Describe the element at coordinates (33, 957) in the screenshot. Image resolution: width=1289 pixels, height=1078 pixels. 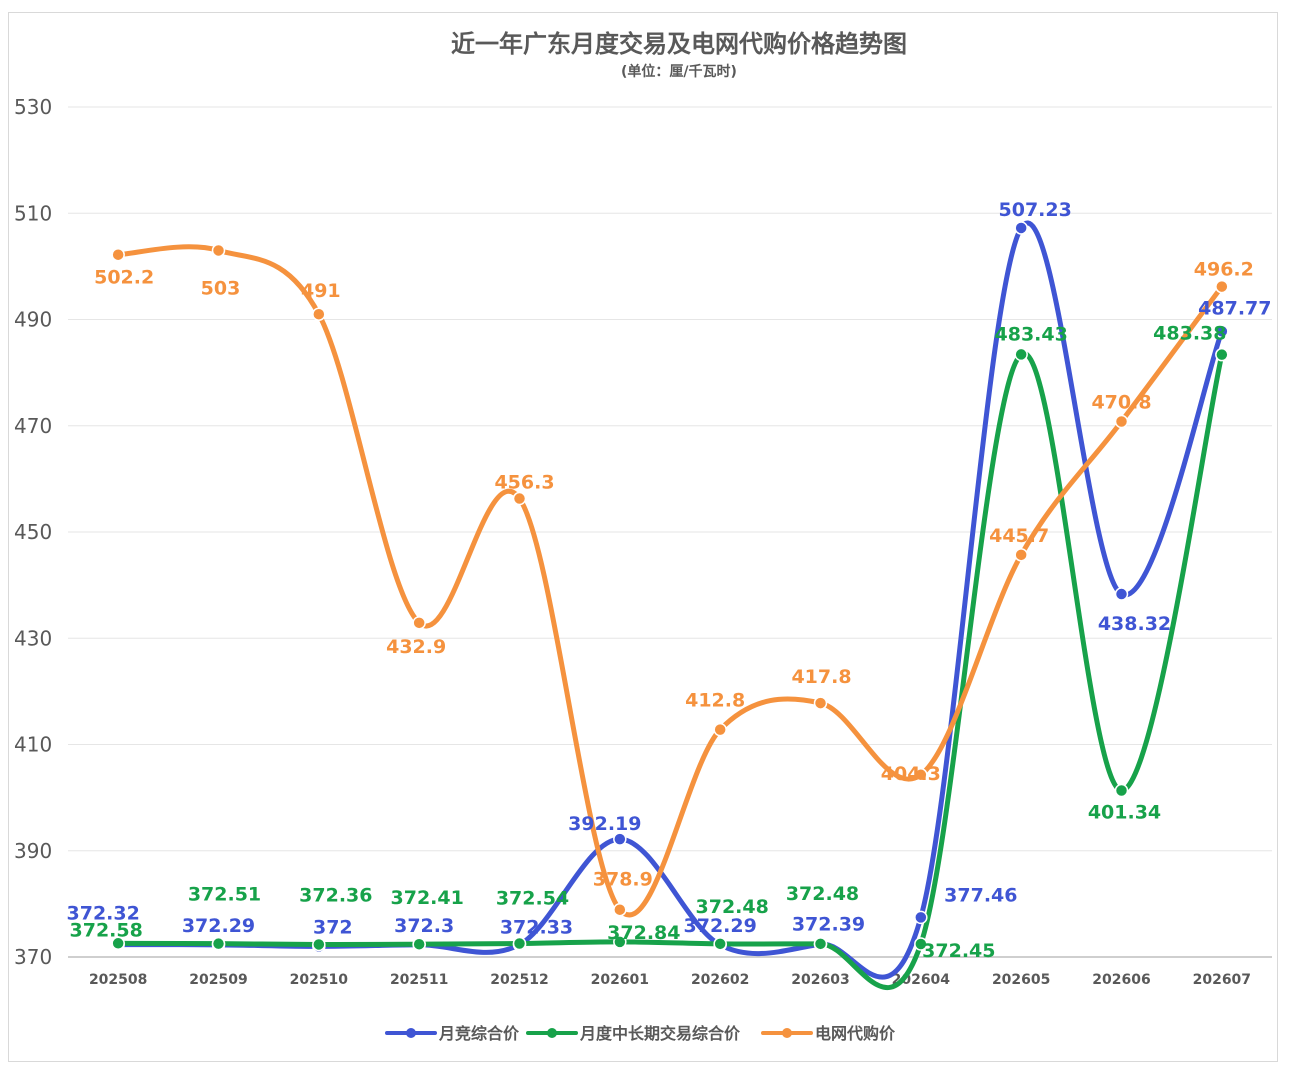
I see `y-tick-label: 370` at that location.